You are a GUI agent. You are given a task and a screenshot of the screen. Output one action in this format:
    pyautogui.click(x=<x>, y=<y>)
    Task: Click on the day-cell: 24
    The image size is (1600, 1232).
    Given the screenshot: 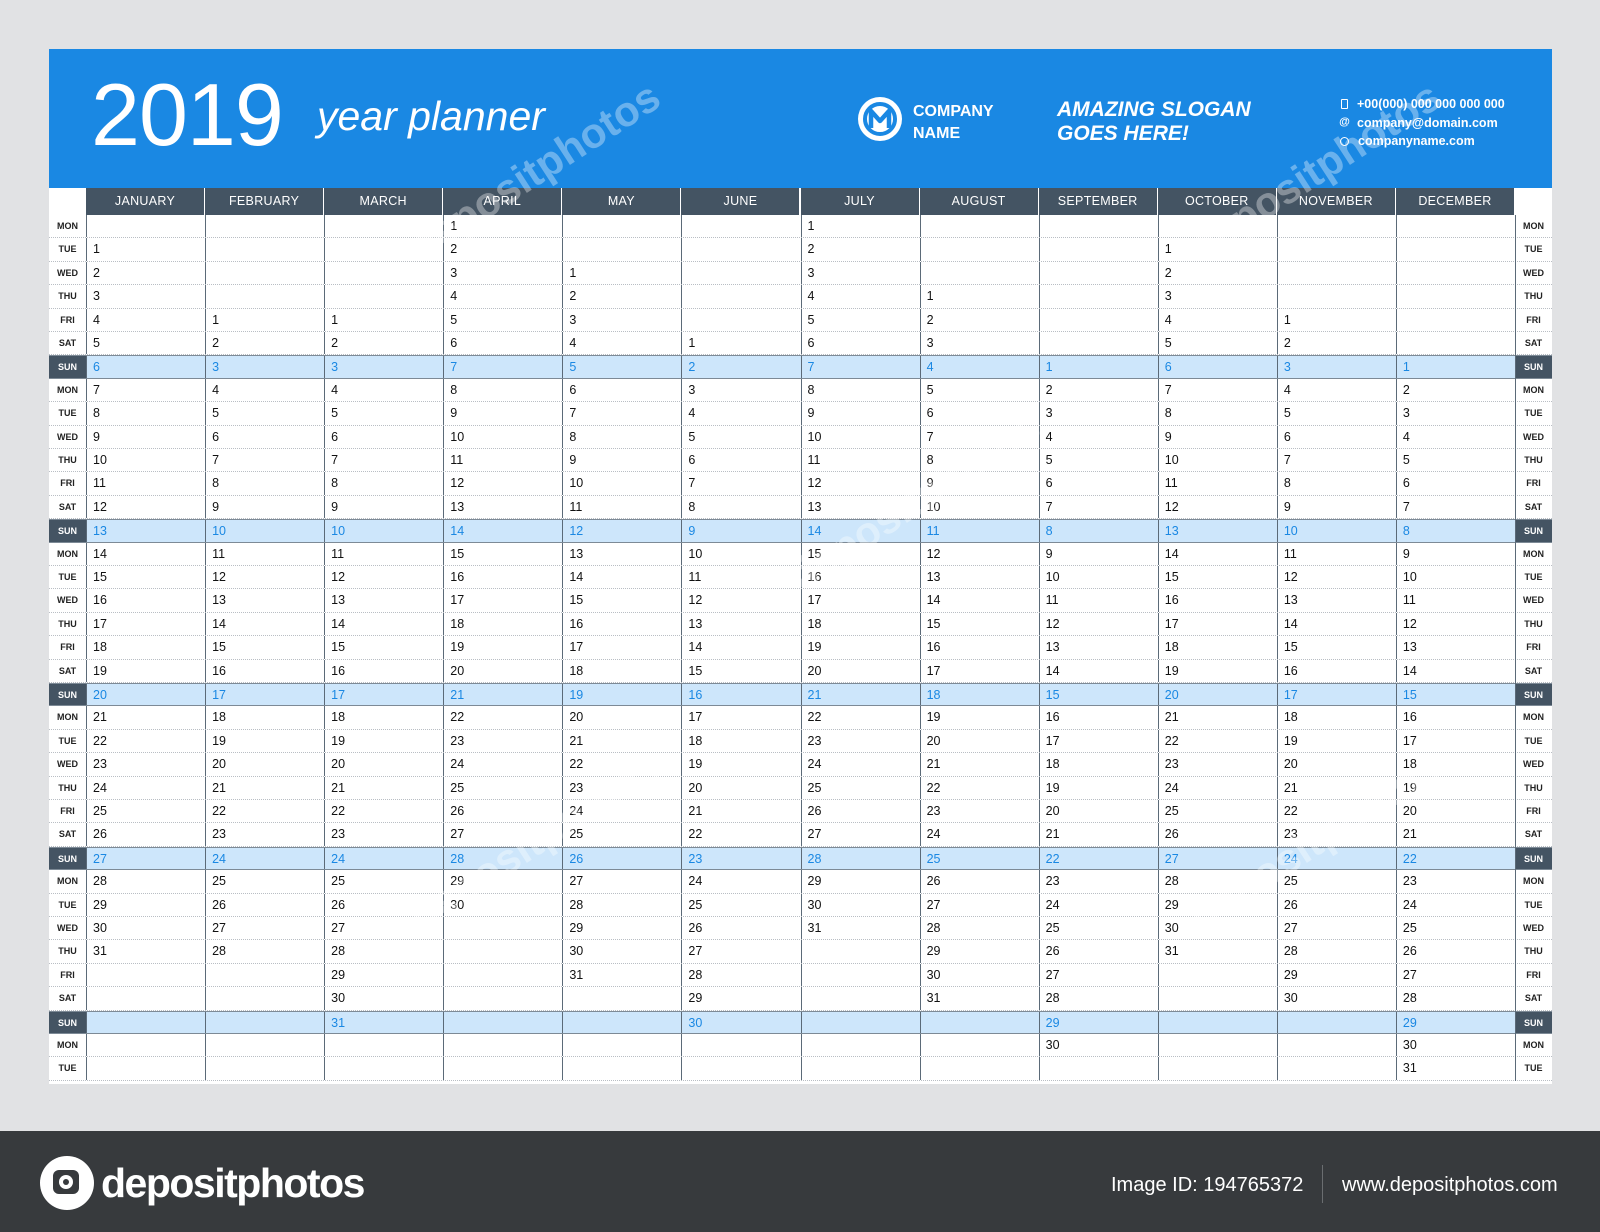 What is the action you would take?
    pyautogui.click(x=1098, y=904)
    